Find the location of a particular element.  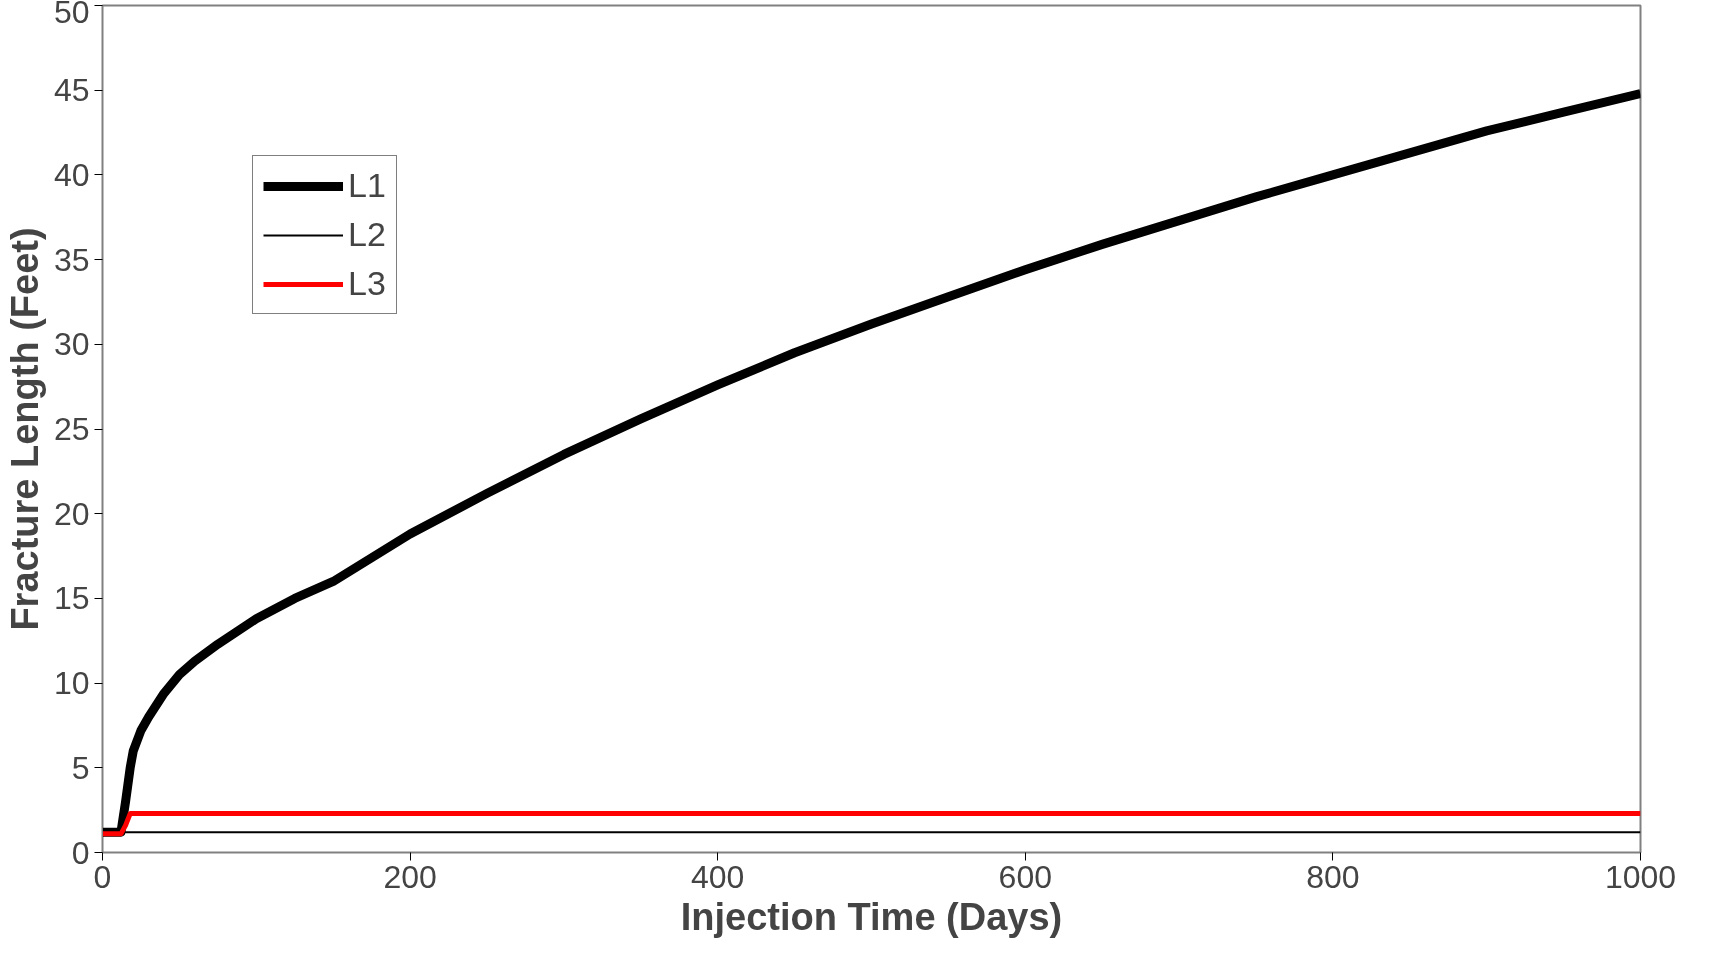

x-tick-label: 800 is located at coordinates (1333, 876).